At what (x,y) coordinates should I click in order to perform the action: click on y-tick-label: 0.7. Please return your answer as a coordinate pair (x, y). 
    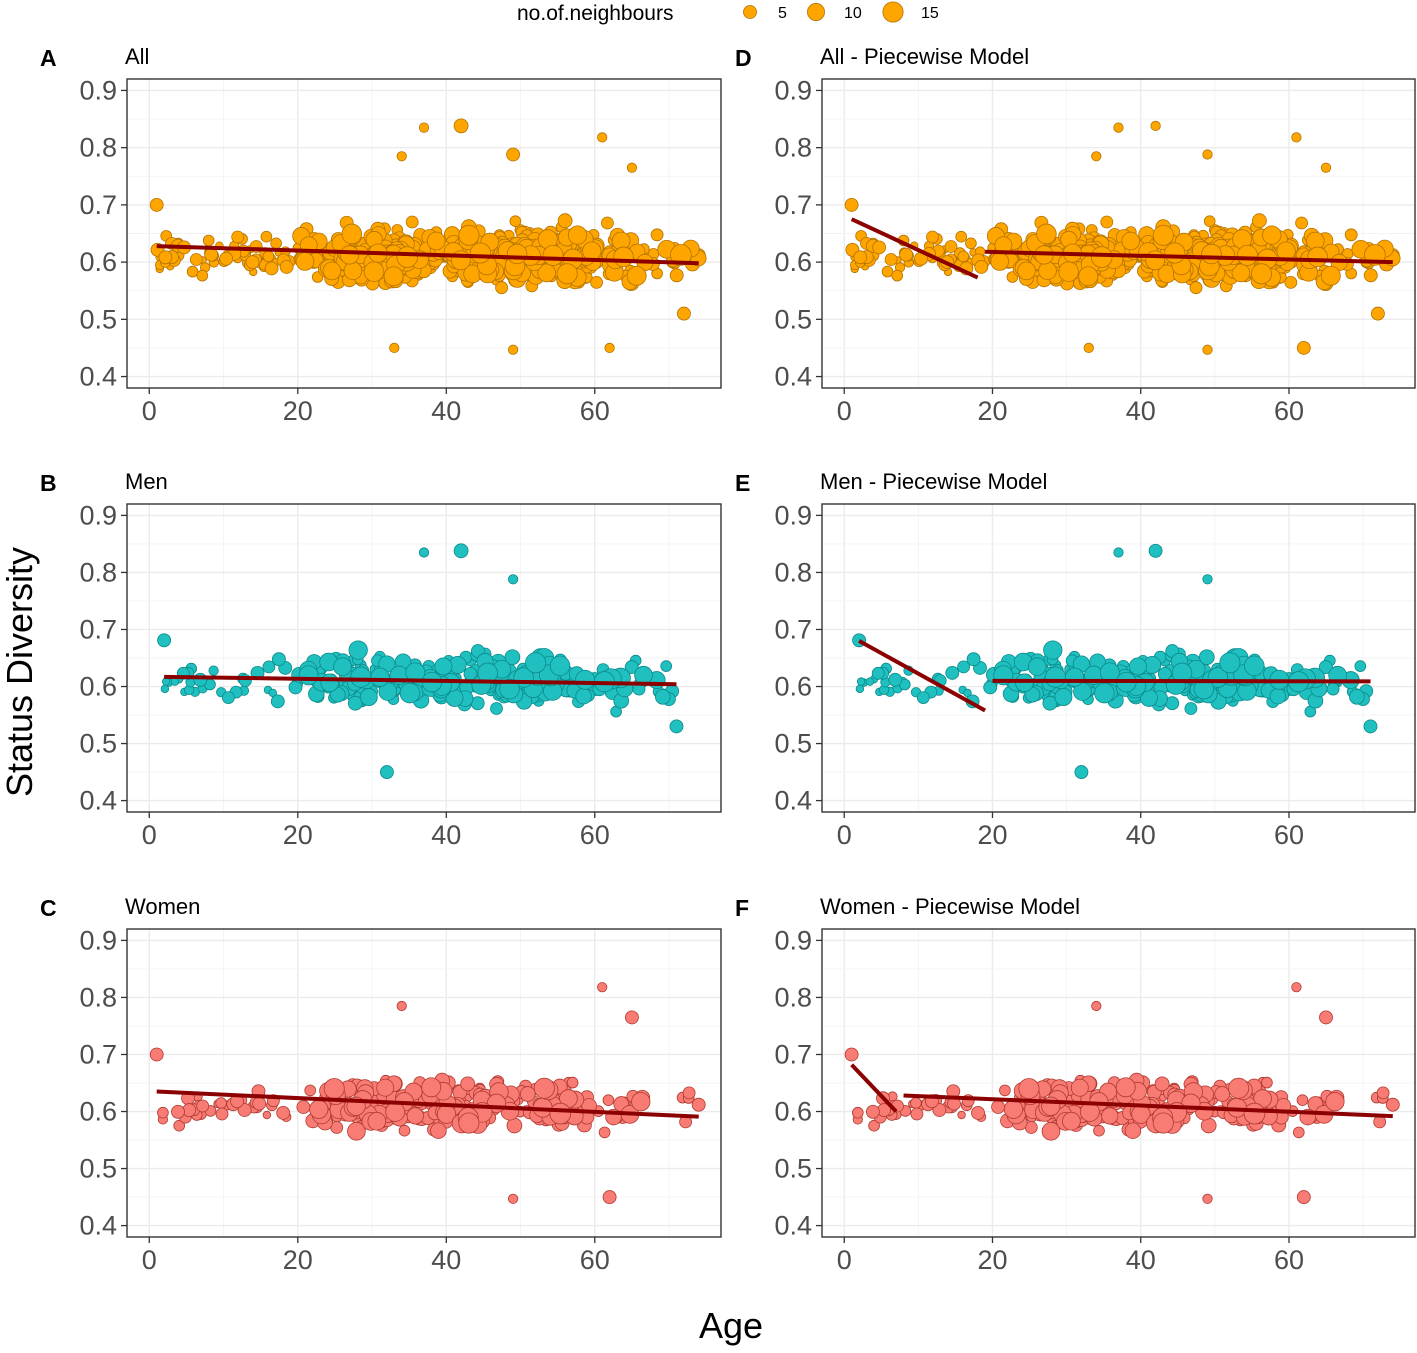
    Looking at the image, I should click on (793, 205).